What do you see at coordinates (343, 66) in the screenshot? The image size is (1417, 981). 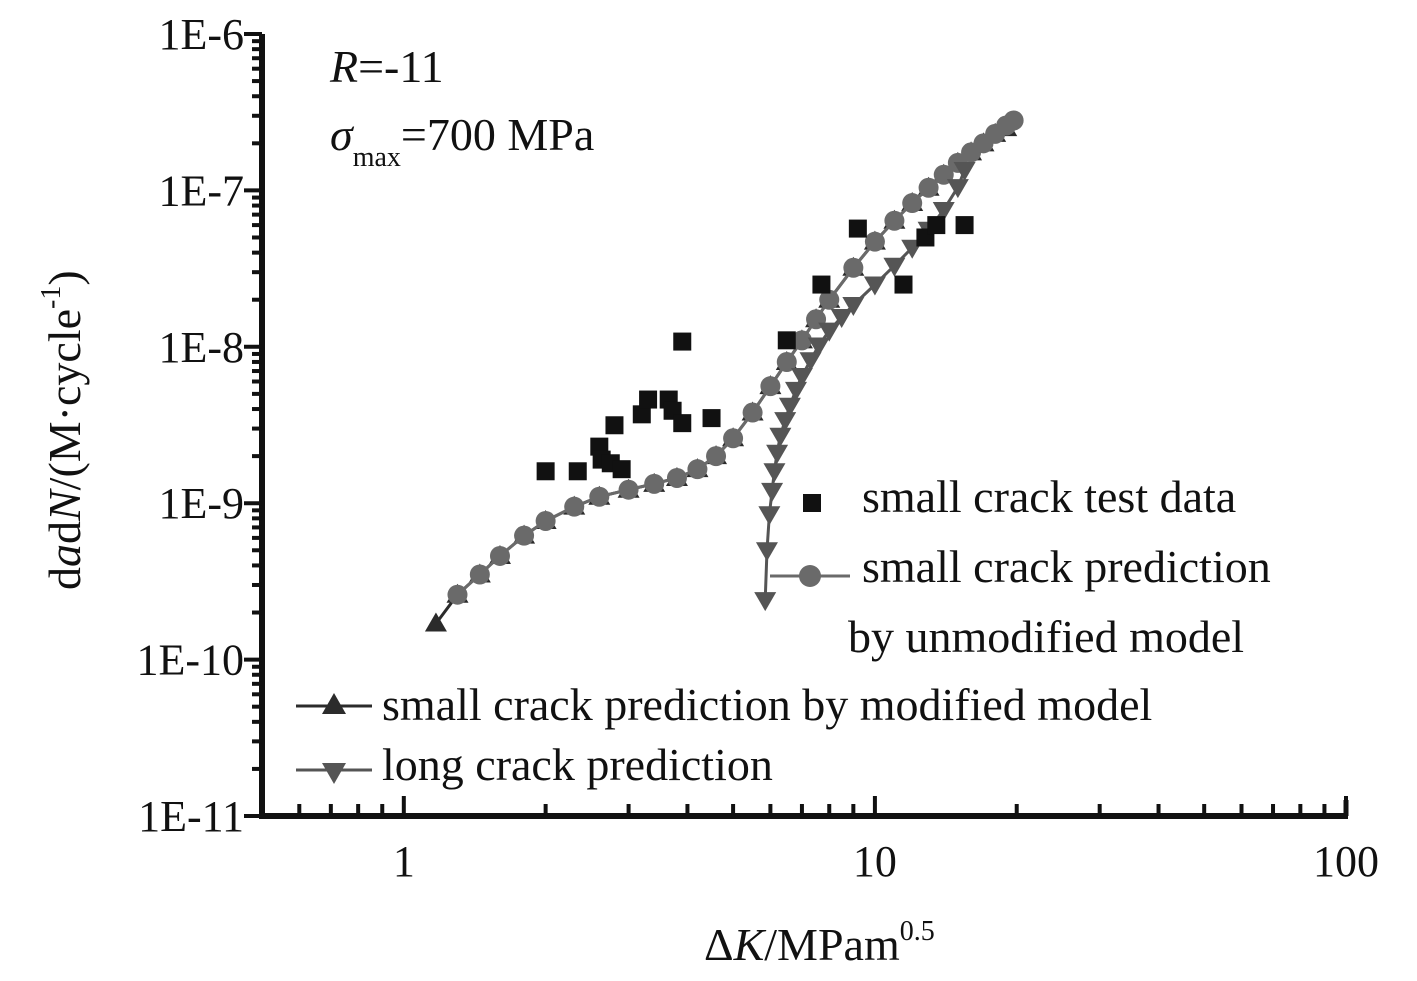 I see `r-variable: R` at bounding box center [343, 66].